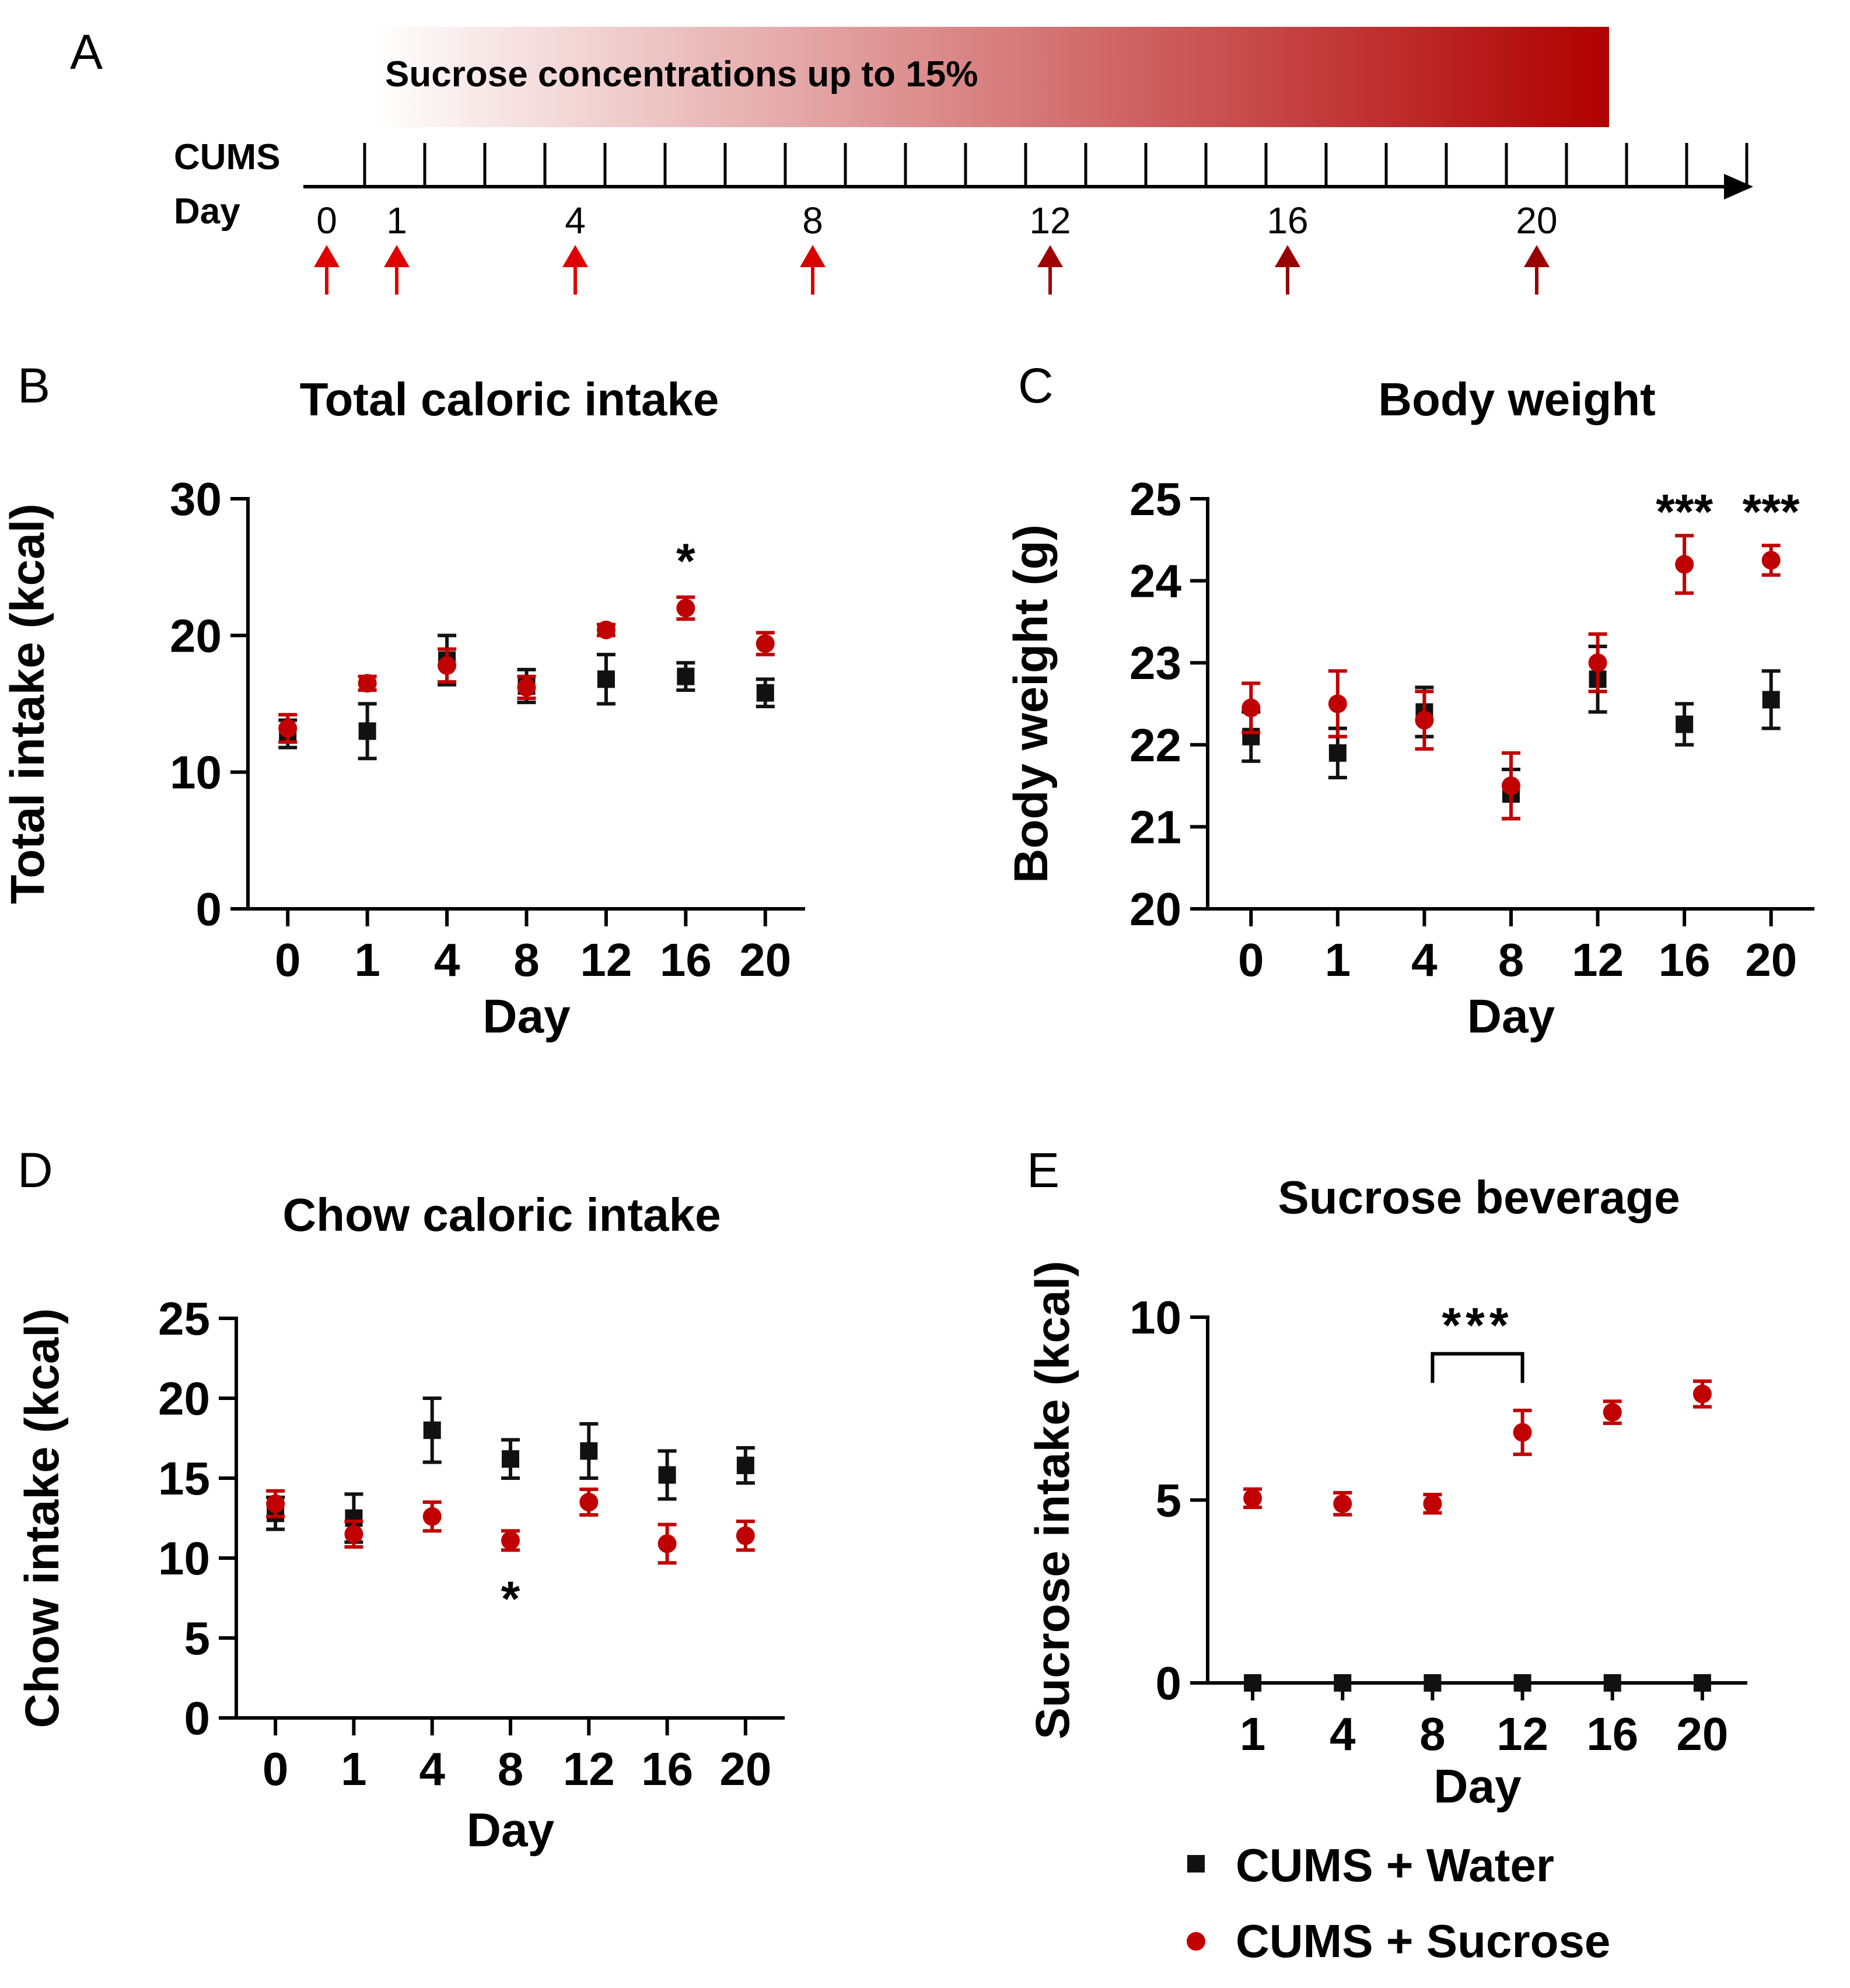  I want to click on significance-stars: *, so click(510, 1599).